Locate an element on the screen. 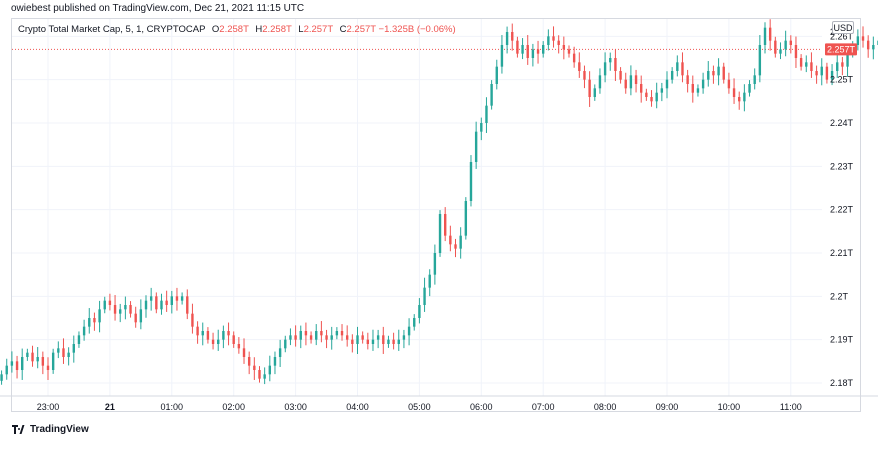 This screenshot has height=455, width=878. price-tick-label: 2.2T is located at coordinates (839, 296).